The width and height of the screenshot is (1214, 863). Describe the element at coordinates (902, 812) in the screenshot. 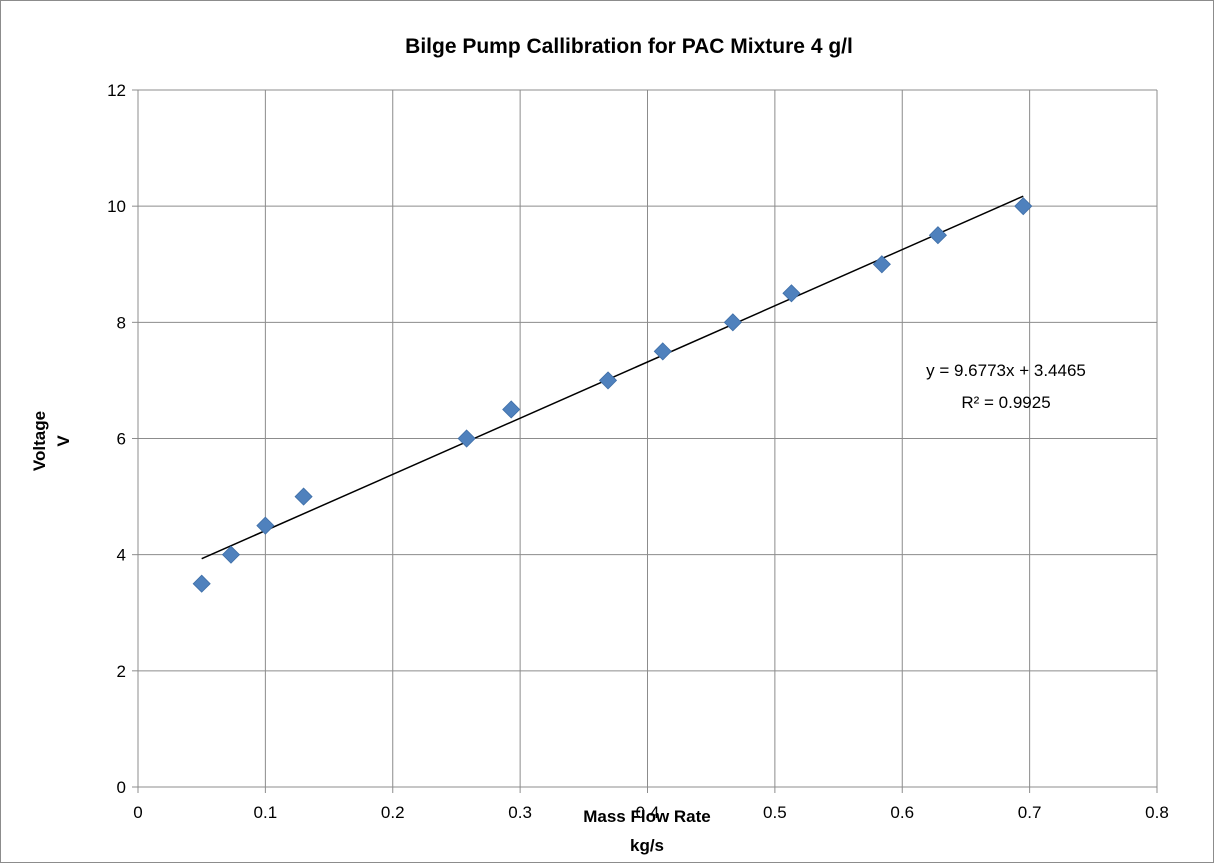

I see `x-tick-label: 0.6` at that location.